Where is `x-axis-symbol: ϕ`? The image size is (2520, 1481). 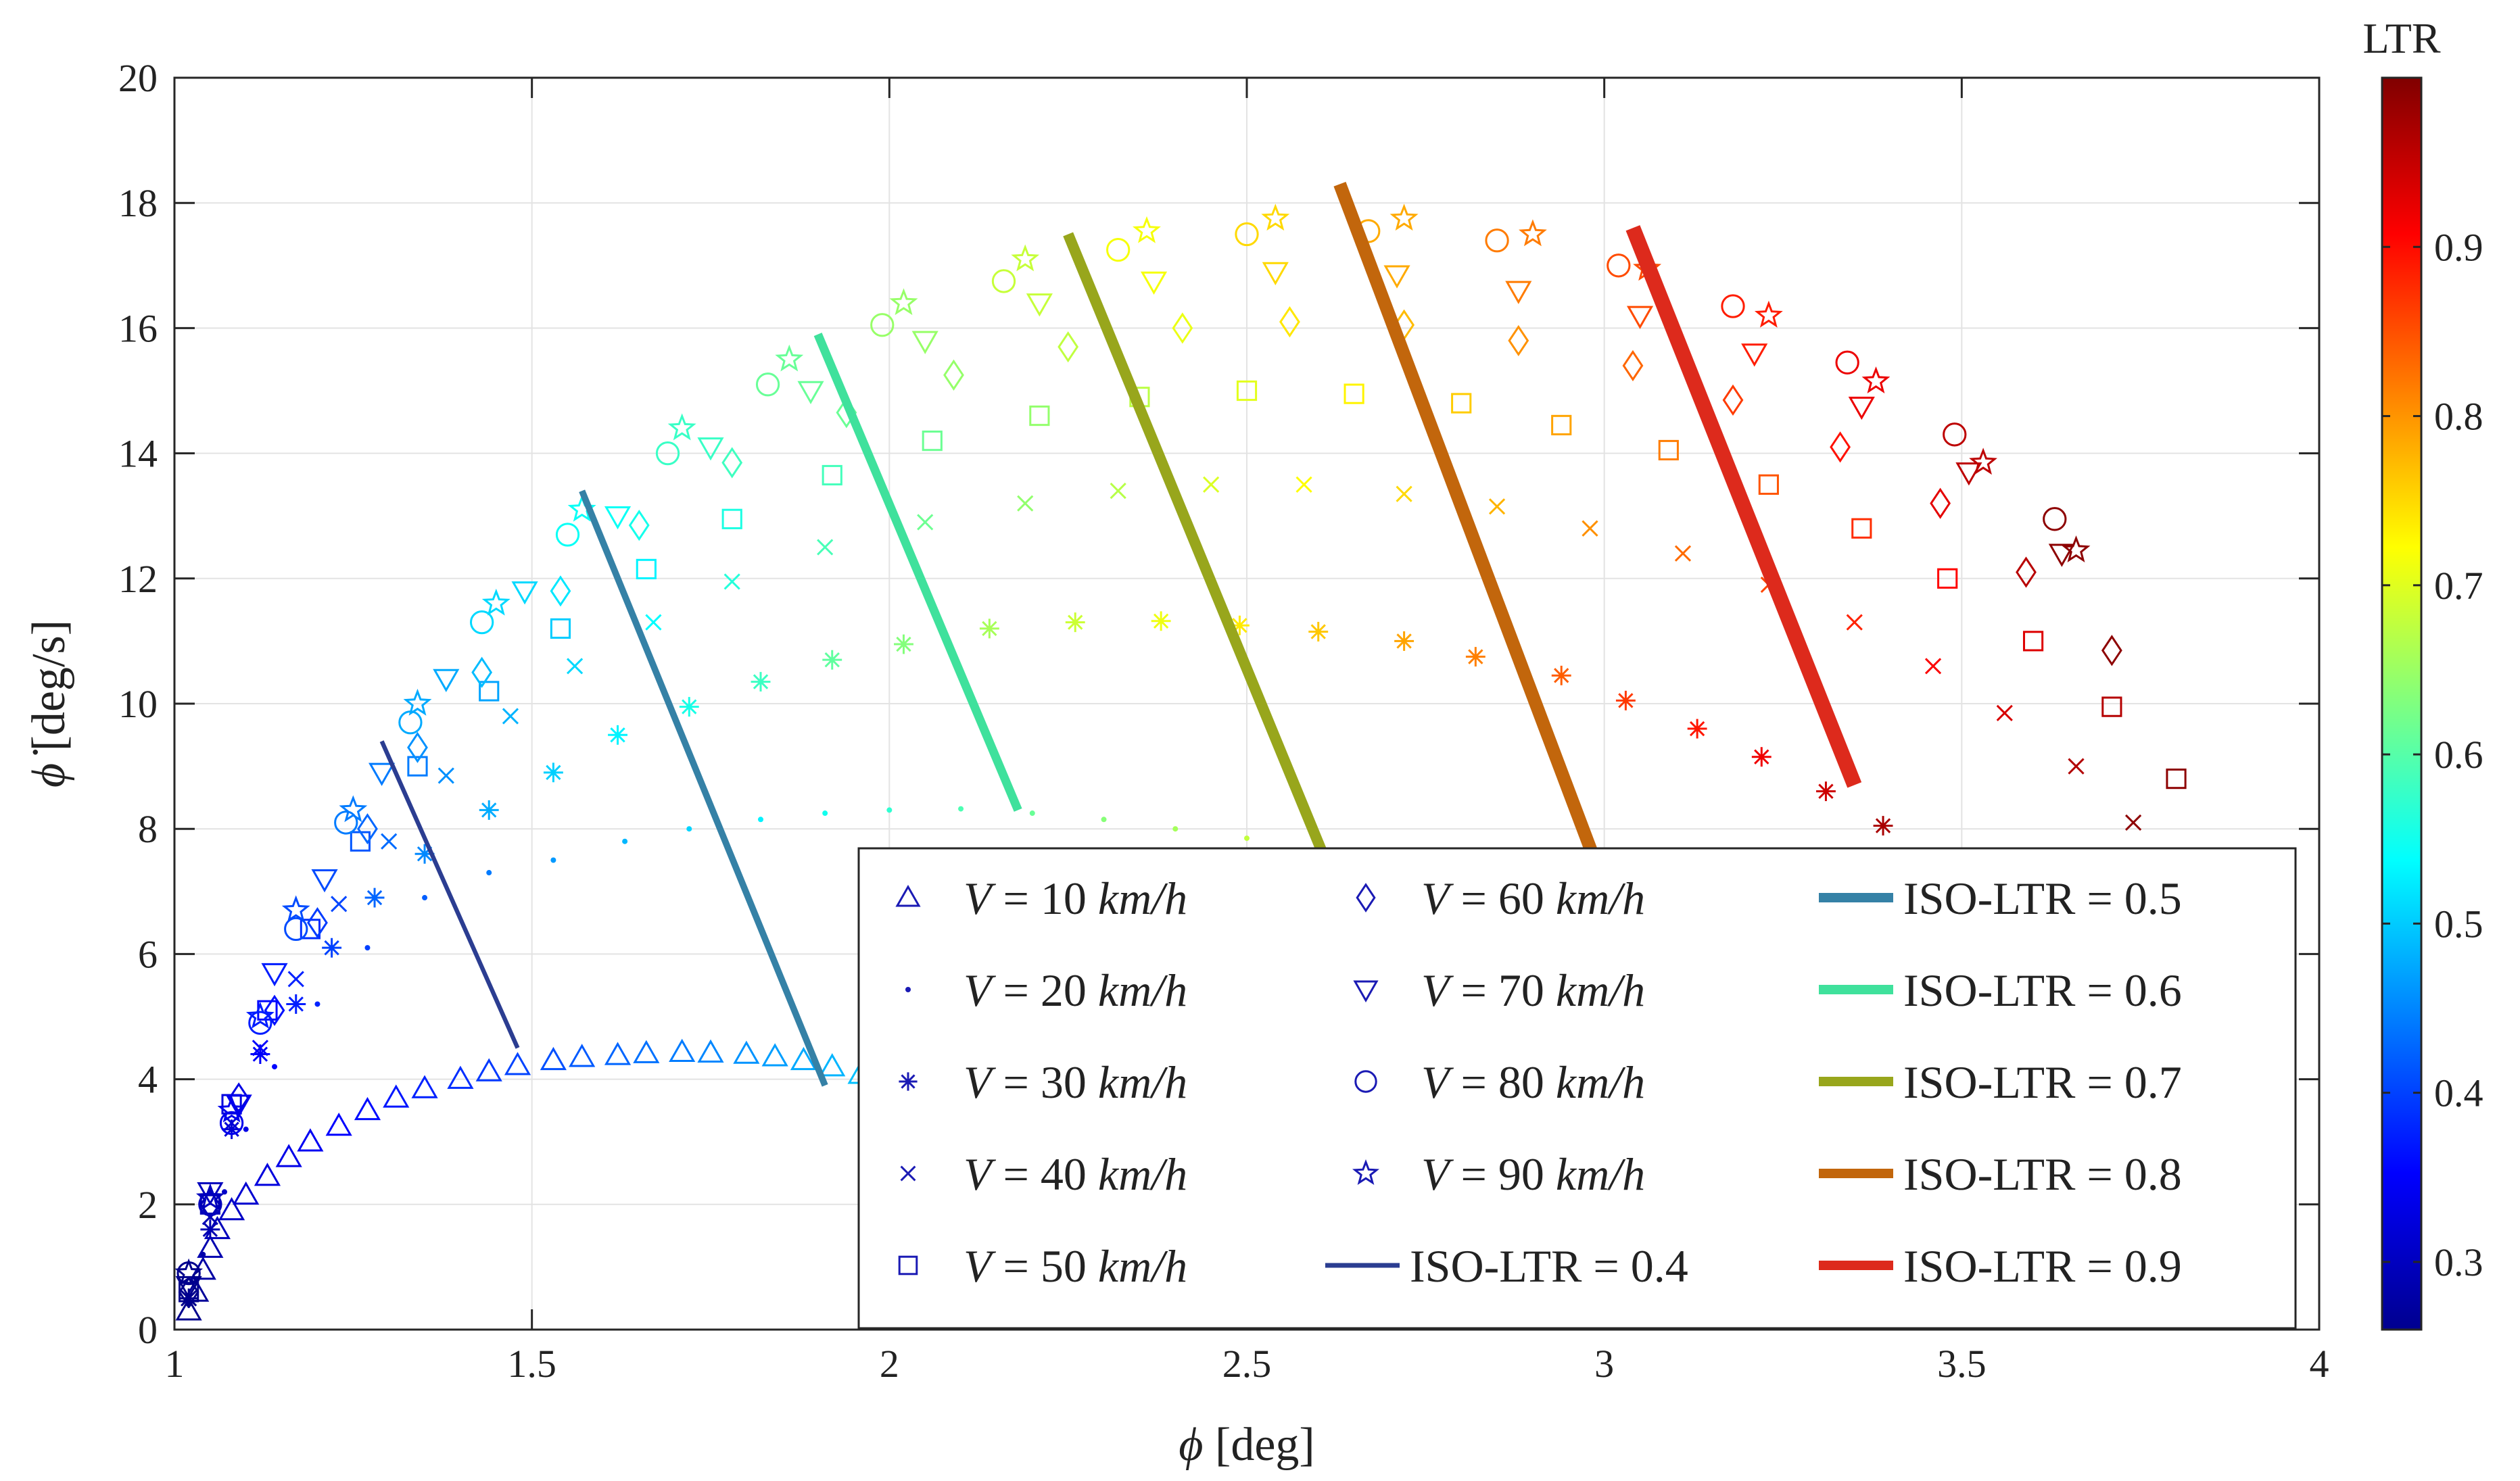 x-axis-symbol: ϕ is located at coordinates (1191, 1445).